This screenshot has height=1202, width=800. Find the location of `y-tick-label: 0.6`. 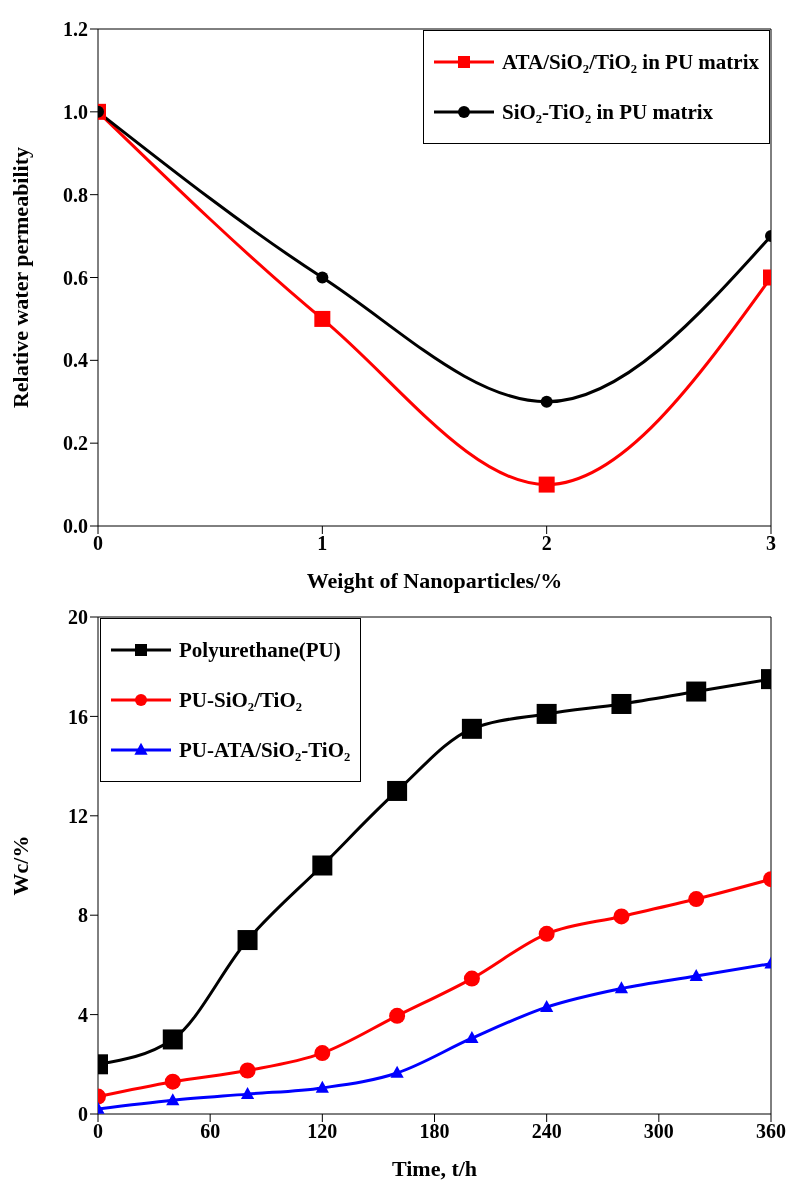

y-tick-label: 0.6 is located at coordinates (75, 277).